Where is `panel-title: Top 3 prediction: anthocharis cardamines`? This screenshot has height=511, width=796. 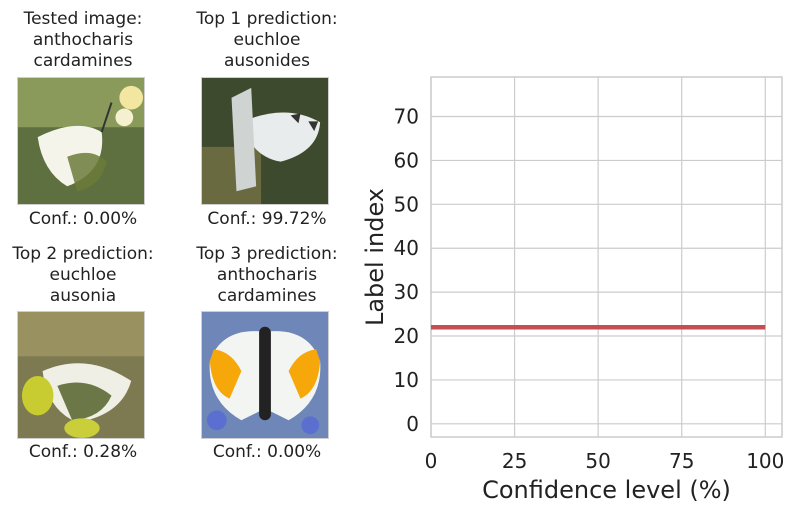 panel-title: Top 3 prediction: anthocharis cardamines is located at coordinates (267, 275).